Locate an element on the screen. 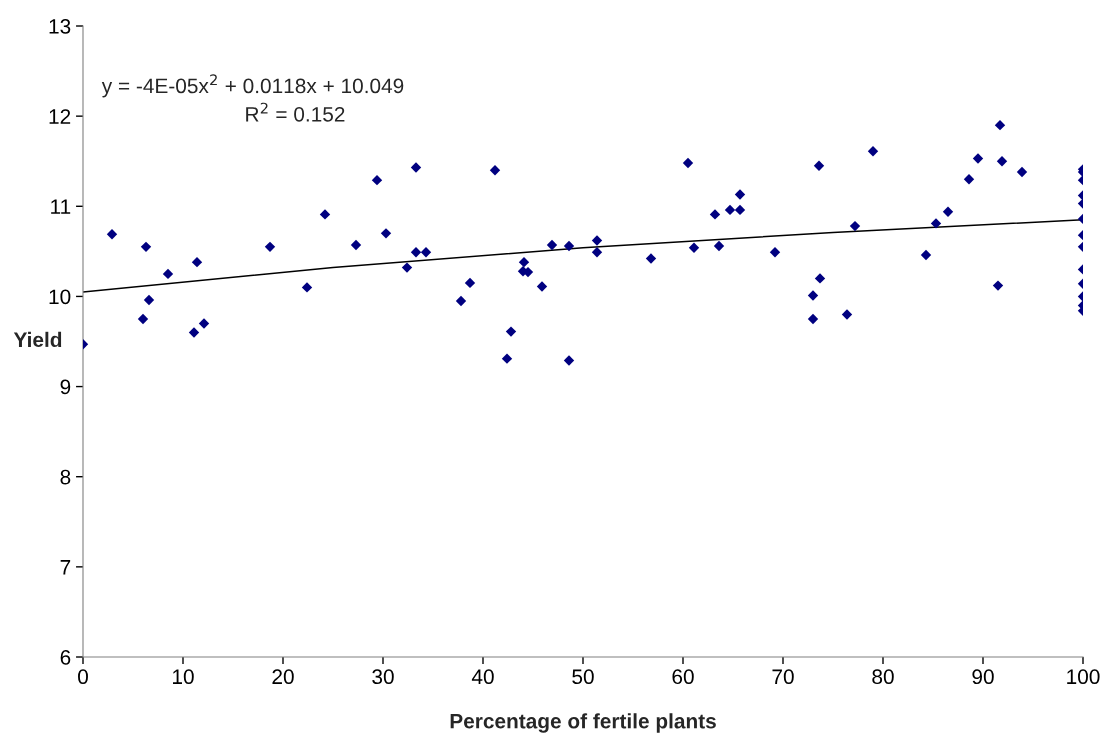 The height and width of the screenshot is (743, 1106). x-tick-label: 0 is located at coordinates (83, 677).